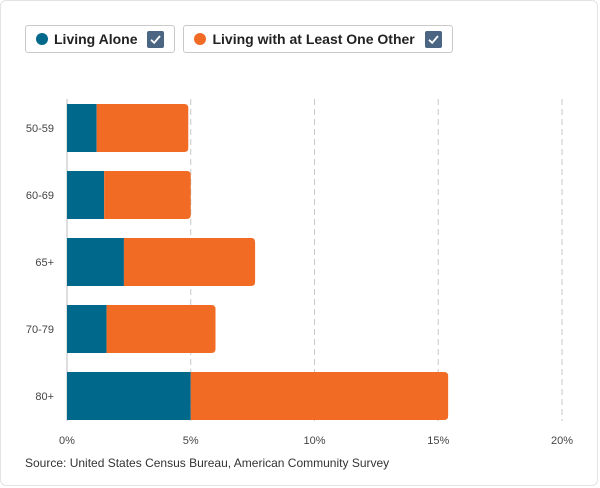  What do you see at coordinates (44, 263) in the screenshot?
I see `y-category-label: 65+` at bounding box center [44, 263].